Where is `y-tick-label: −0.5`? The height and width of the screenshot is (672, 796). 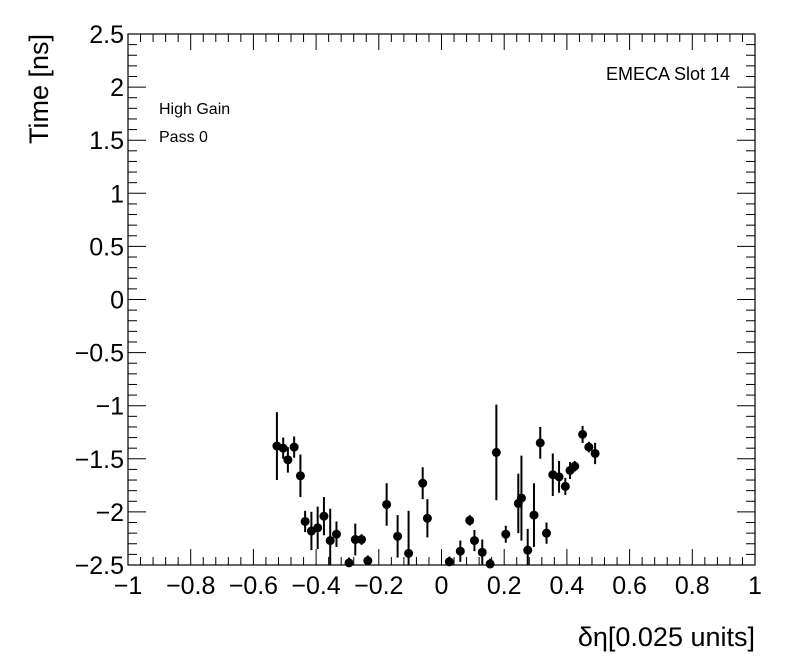
y-tick-label: −0.5 is located at coordinates (99, 354).